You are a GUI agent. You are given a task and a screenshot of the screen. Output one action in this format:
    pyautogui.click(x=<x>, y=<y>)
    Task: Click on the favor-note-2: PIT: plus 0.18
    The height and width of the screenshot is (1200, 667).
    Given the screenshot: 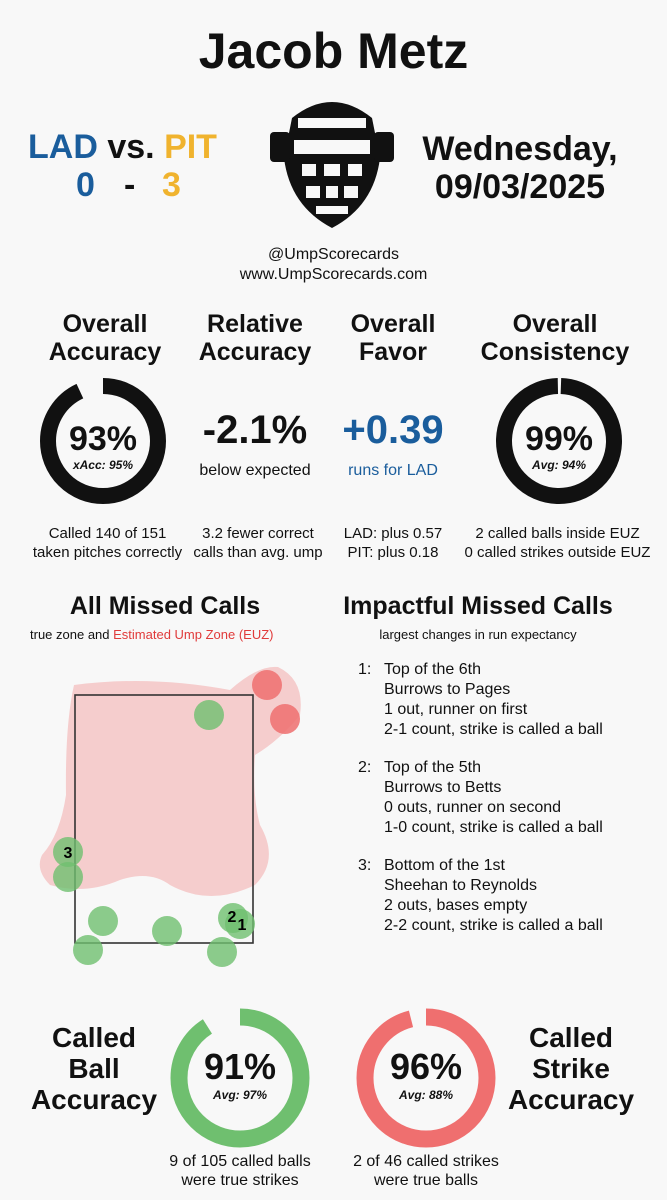 What is the action you would take?
    pyautogui.click(x=393, y=552)
    